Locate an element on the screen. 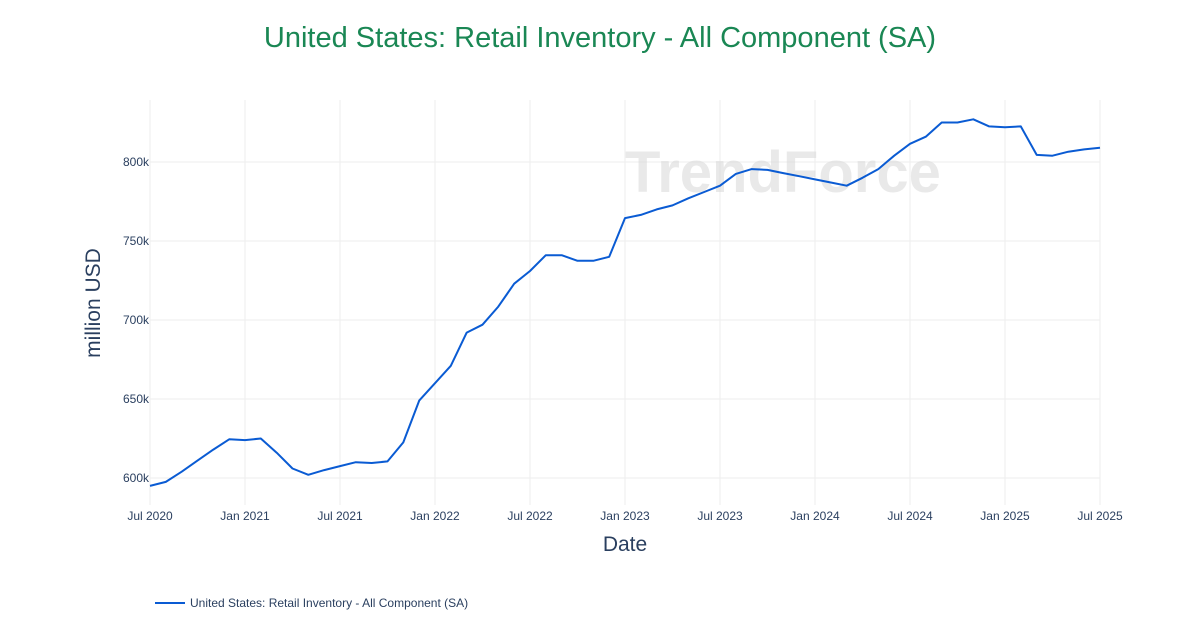  y-tick-label: 700k is located at coordinates (136, 320).